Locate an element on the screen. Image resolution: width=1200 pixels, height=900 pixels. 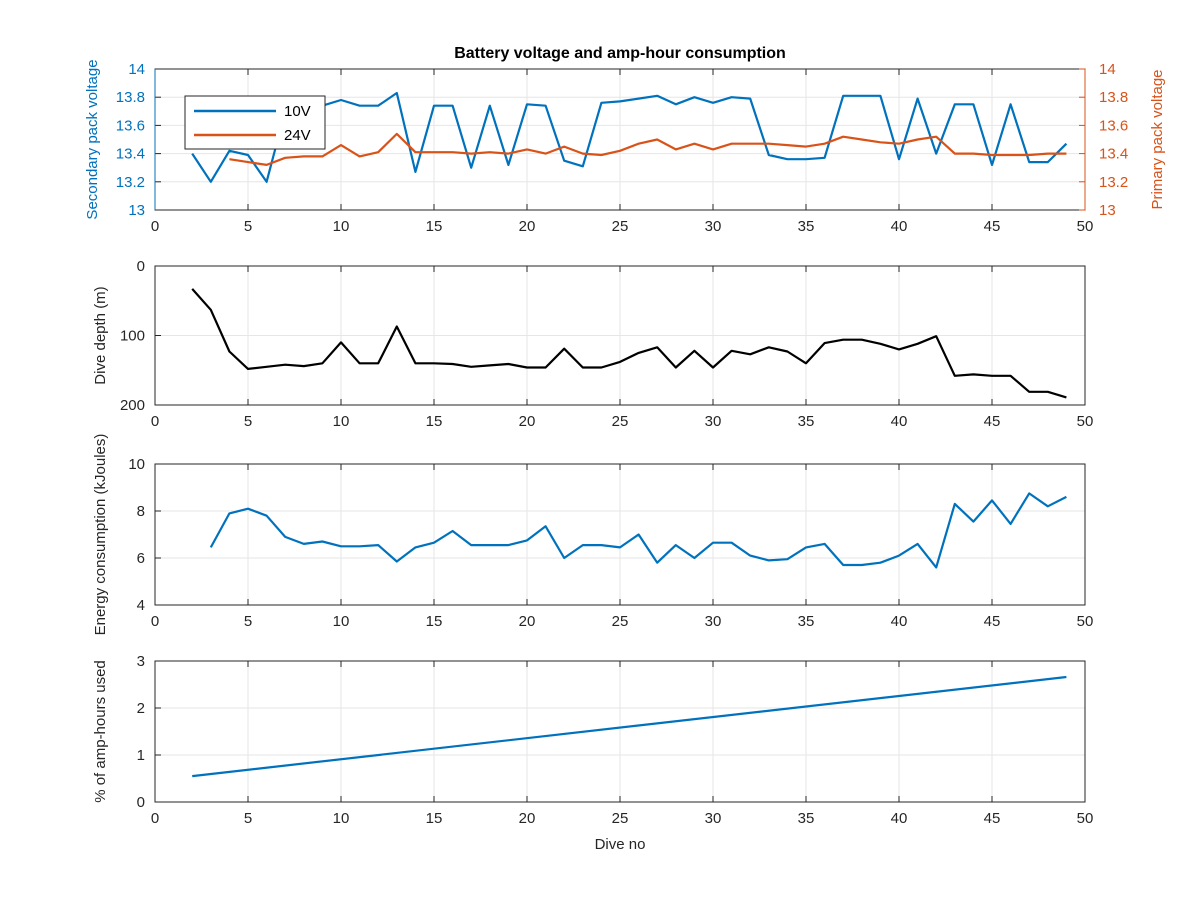
y-tick-label: 6 is located at coordinates (141, 558).